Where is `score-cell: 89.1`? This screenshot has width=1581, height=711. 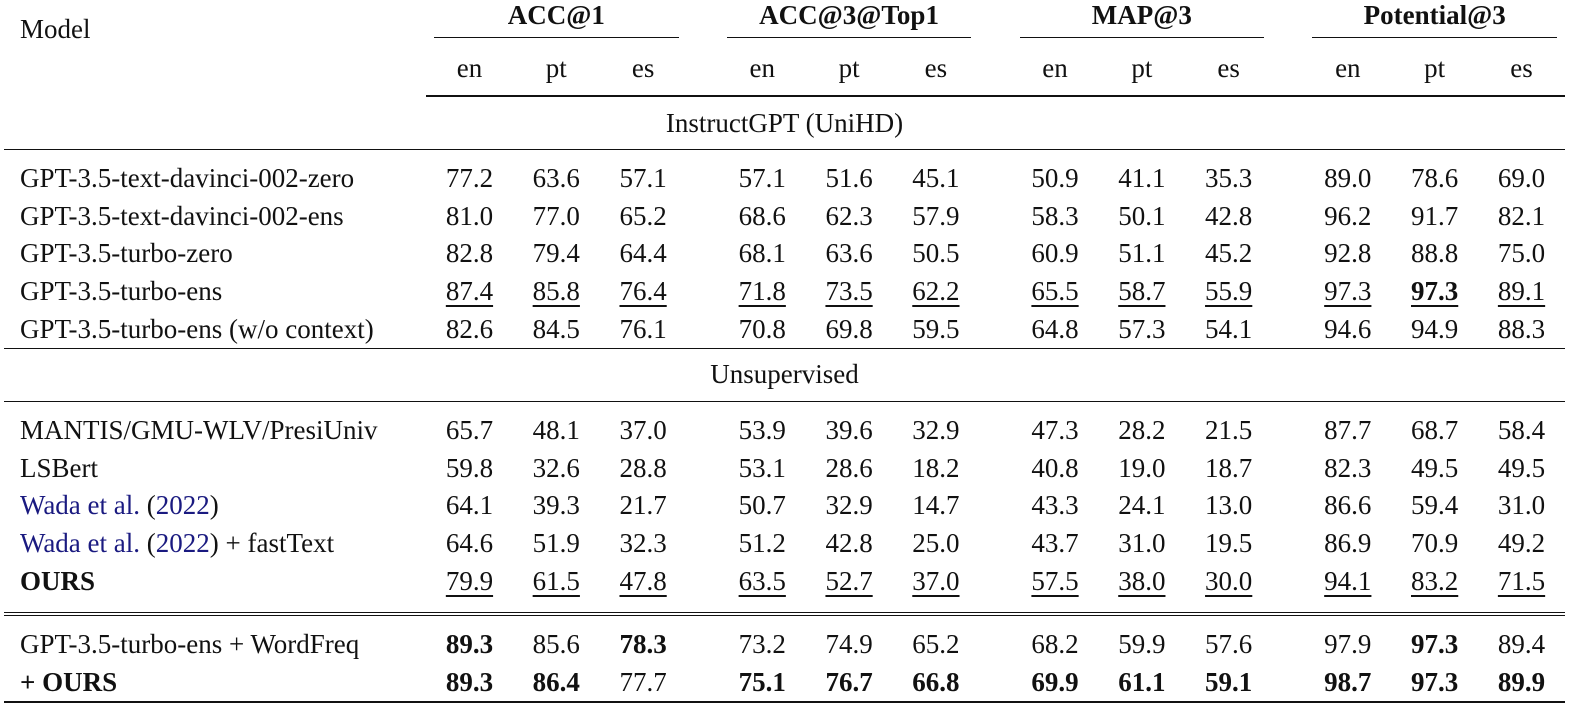 score-cell: 89.1 is located at coordinates (1521, 292).